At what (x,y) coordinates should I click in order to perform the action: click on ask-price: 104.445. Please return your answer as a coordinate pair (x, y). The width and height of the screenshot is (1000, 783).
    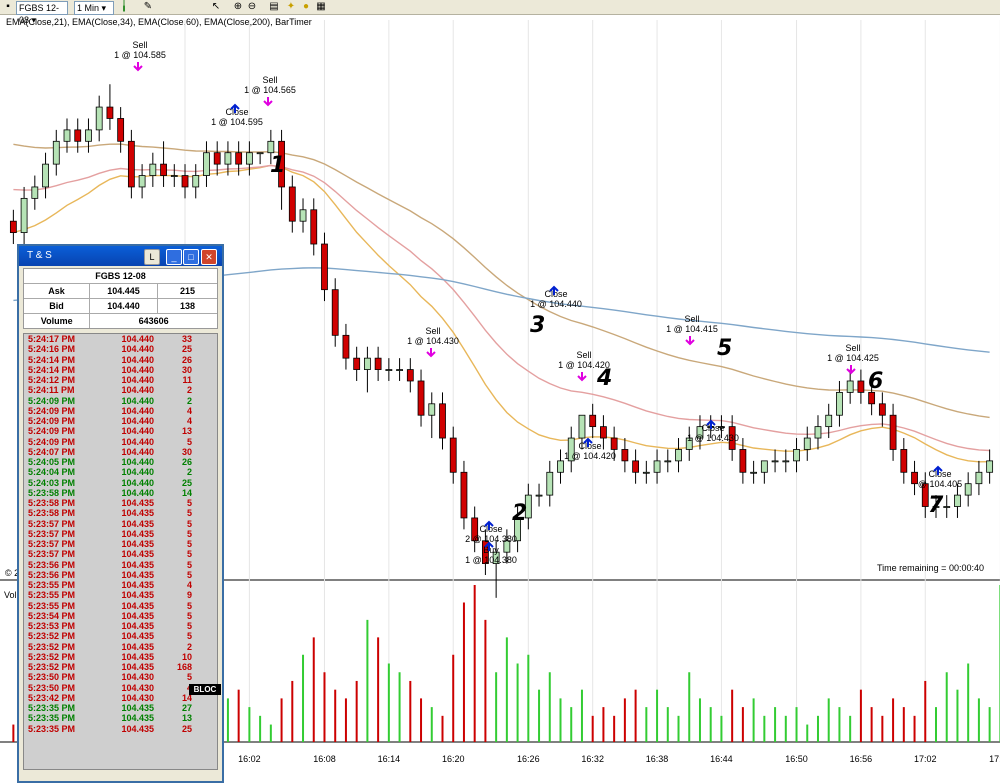
    Looking at the image, I should click on (124, 291).